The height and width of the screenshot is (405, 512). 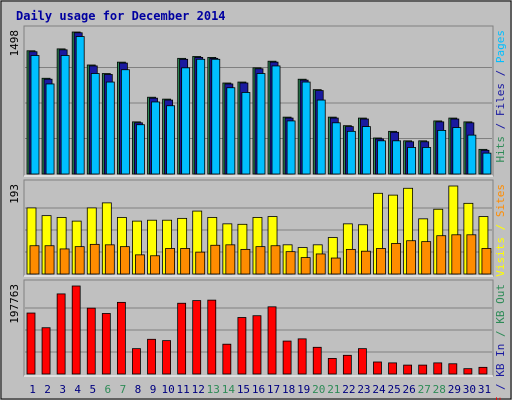 I want to click on legend-segment: Hits, so click(x=500, y=149).